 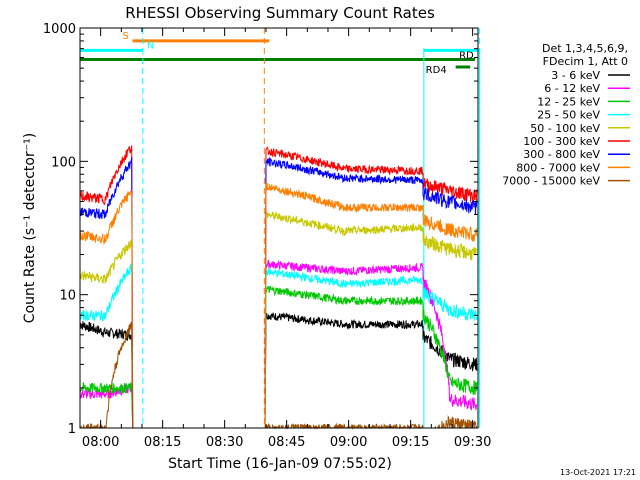 What do you see at coordinates (466, 56) in the screenshot?
I see `flag-label-3: RD` at bounding box center [466, 56].